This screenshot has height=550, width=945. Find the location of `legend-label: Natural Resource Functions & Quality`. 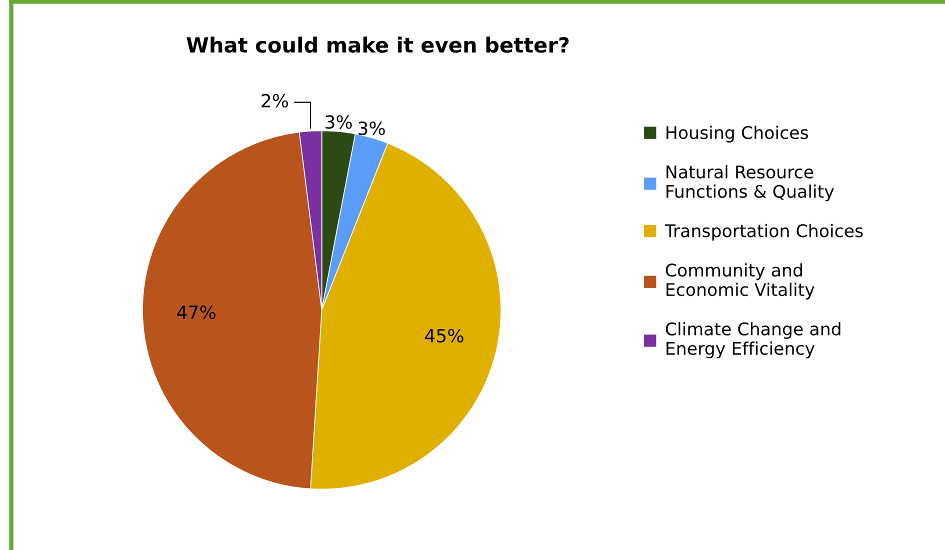

legend-label: Natural Resource Functions & Quality is located at coordinates (750, 183).